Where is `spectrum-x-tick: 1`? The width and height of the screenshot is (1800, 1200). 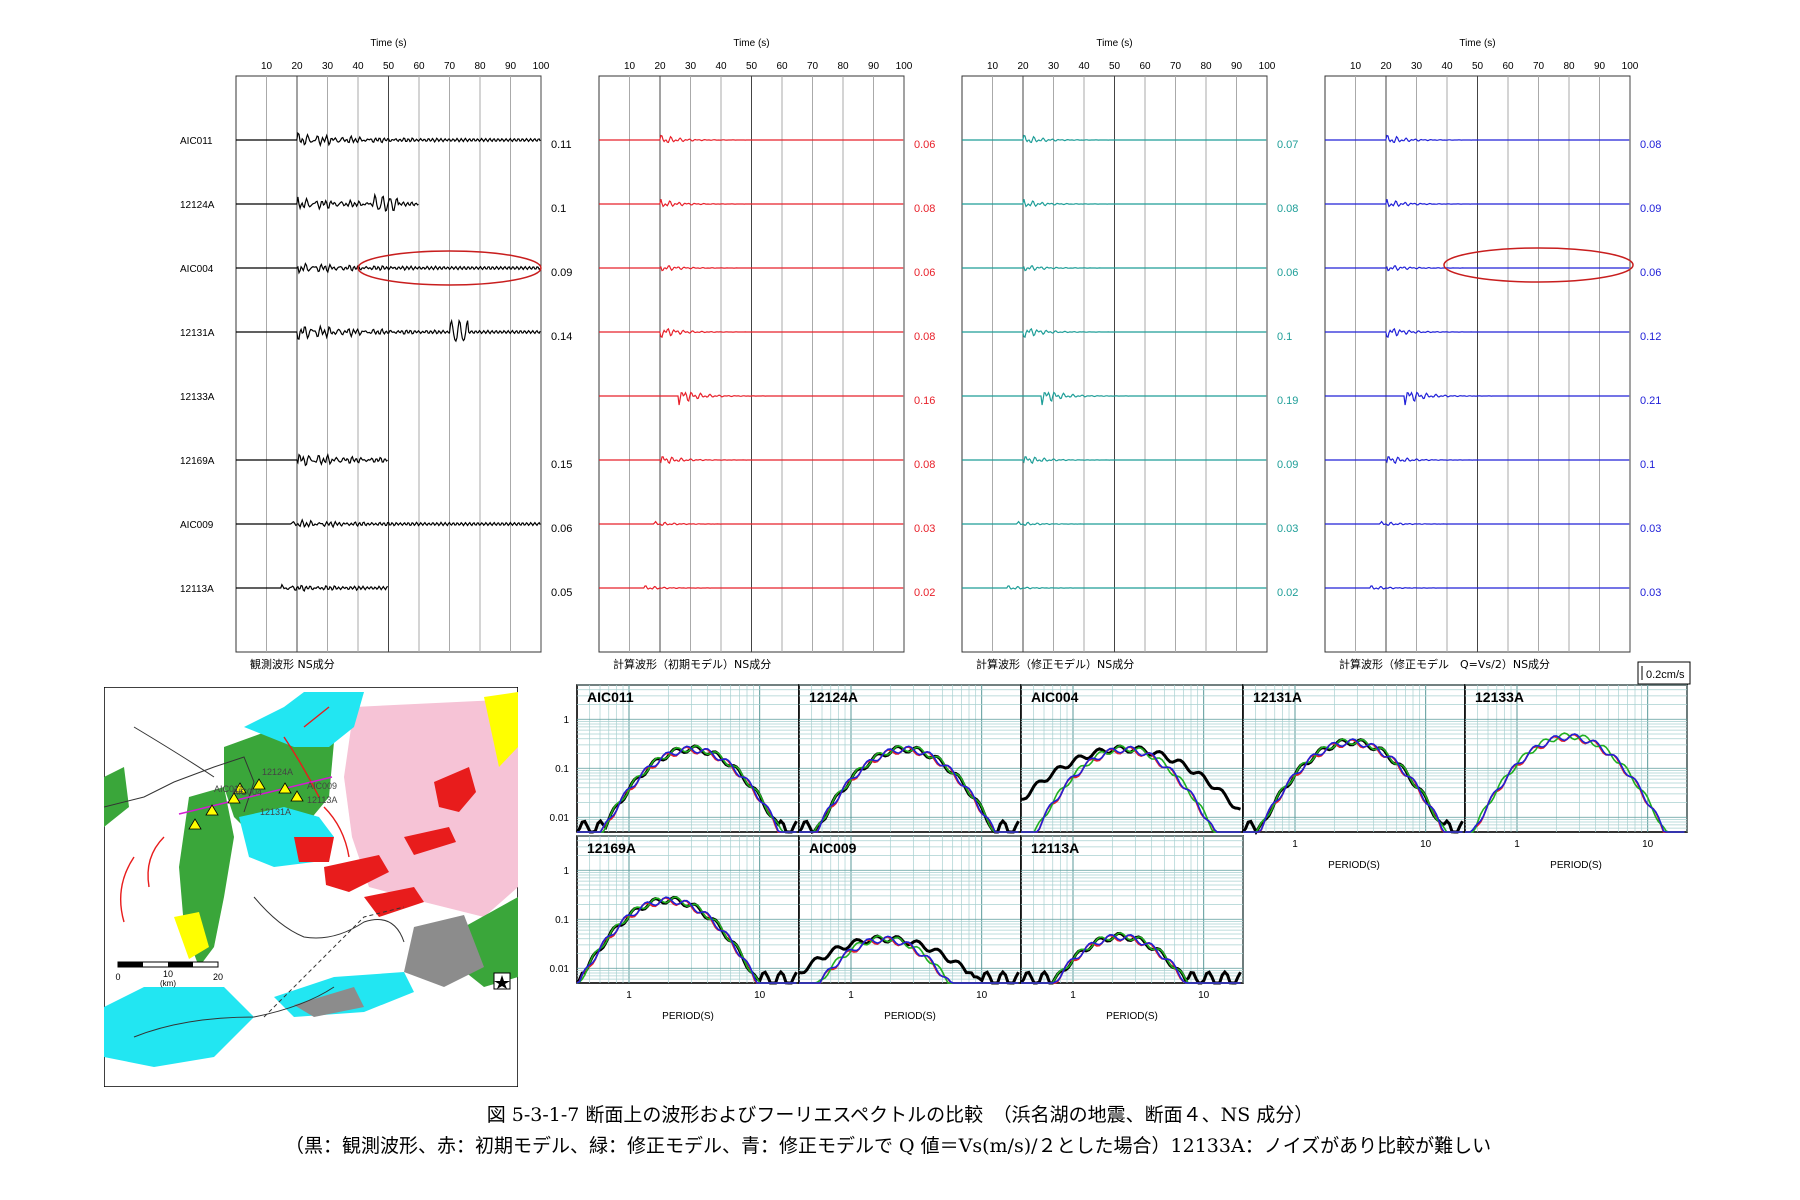 spectrum-x-tick: 1 is located at coordinates (1517, 844).